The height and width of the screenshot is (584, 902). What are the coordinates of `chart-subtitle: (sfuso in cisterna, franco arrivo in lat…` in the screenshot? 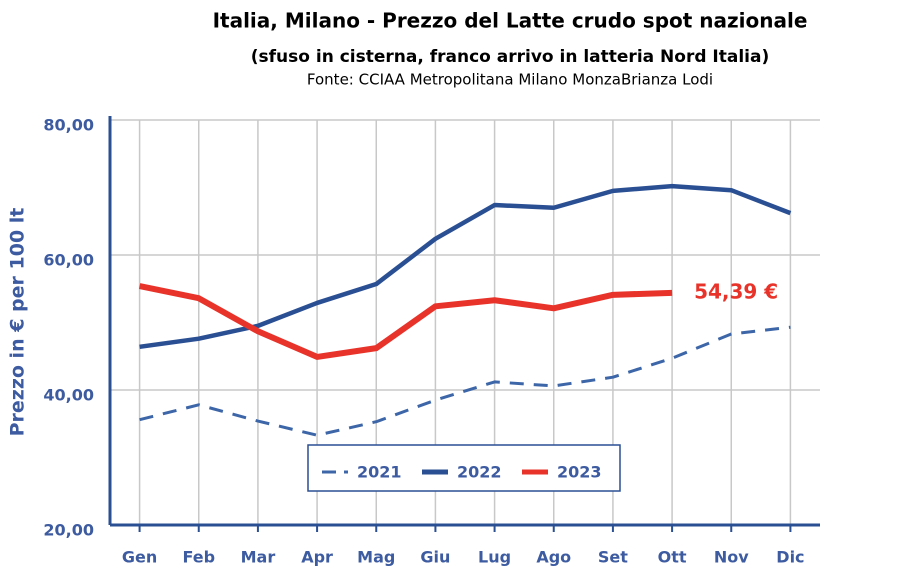 It's located at (510, 57).